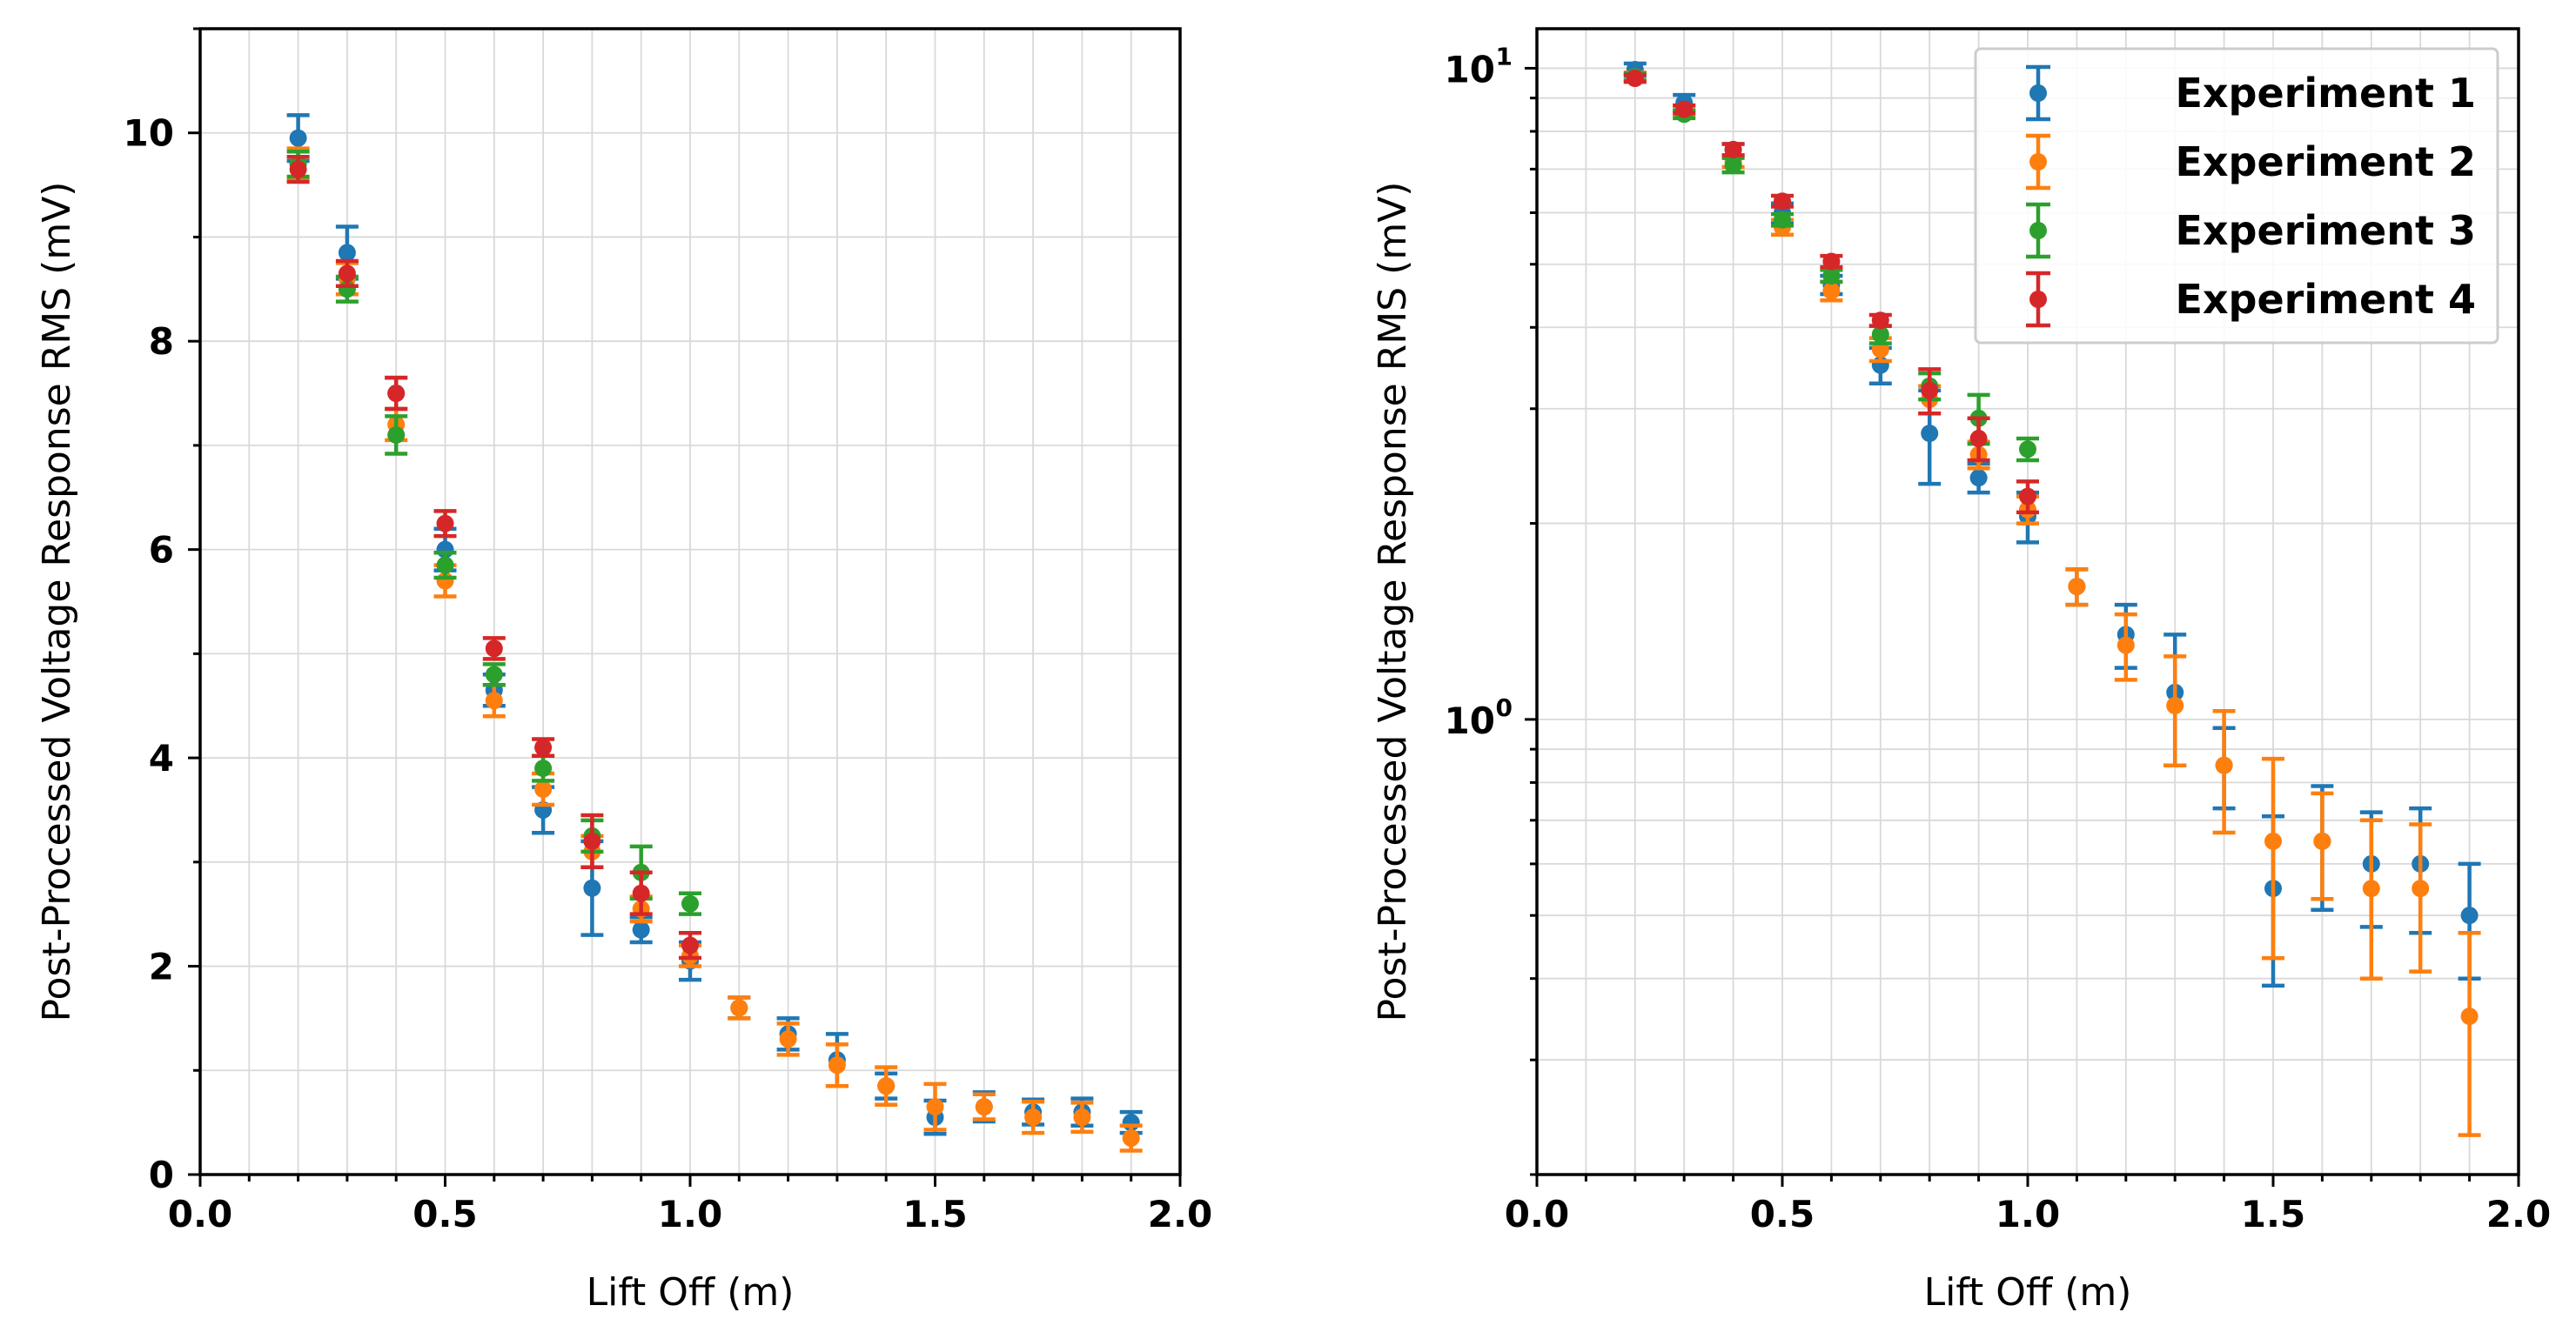 This screenshot has height=1339, width=2576. What do you see at coordinates (1180, 1214) in the screenshot?
I see `left-x-tick-label: 2.0` at bounding box center [1180, 1214].